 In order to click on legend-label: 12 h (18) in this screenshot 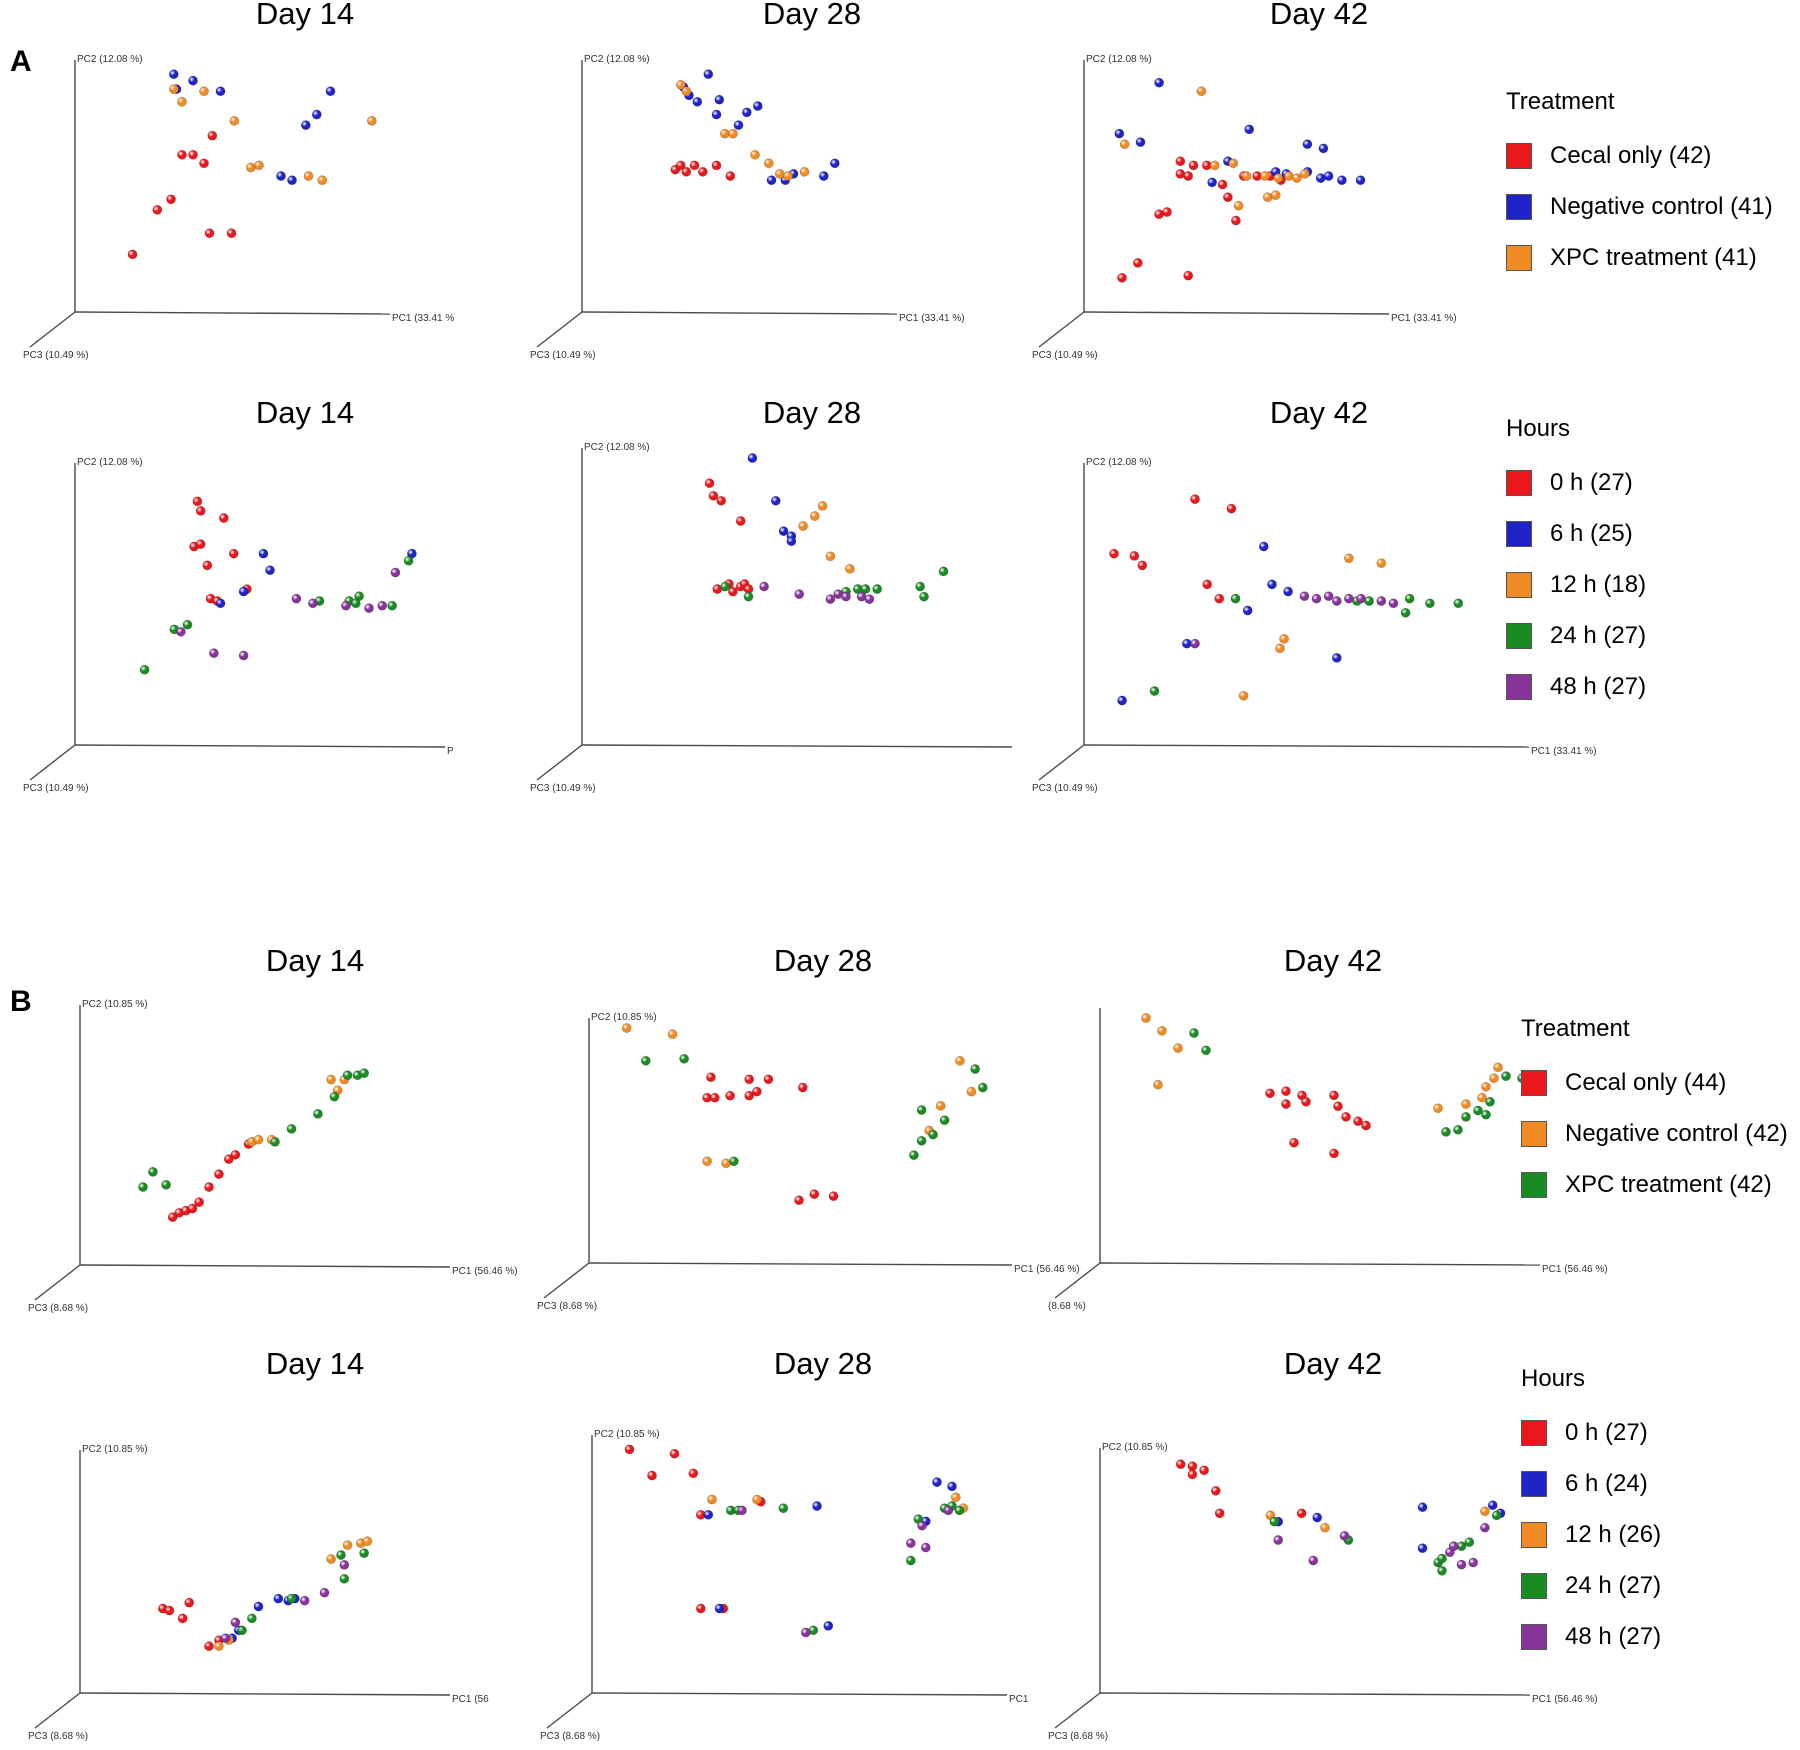, I will do `click(1598, 584)`.